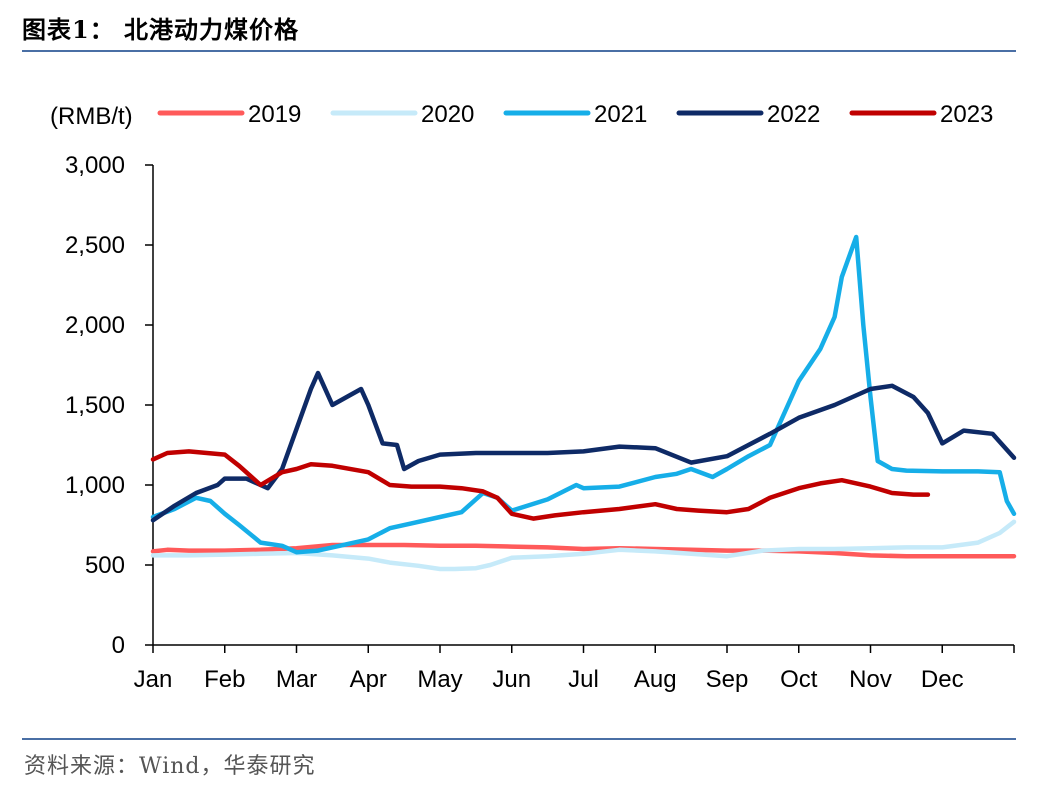 The width and height of the screenshot is (1048, 792). Describe the element at coordinates (105, 565) in the screenshot. I see `y-tick-label: 500` at that location.